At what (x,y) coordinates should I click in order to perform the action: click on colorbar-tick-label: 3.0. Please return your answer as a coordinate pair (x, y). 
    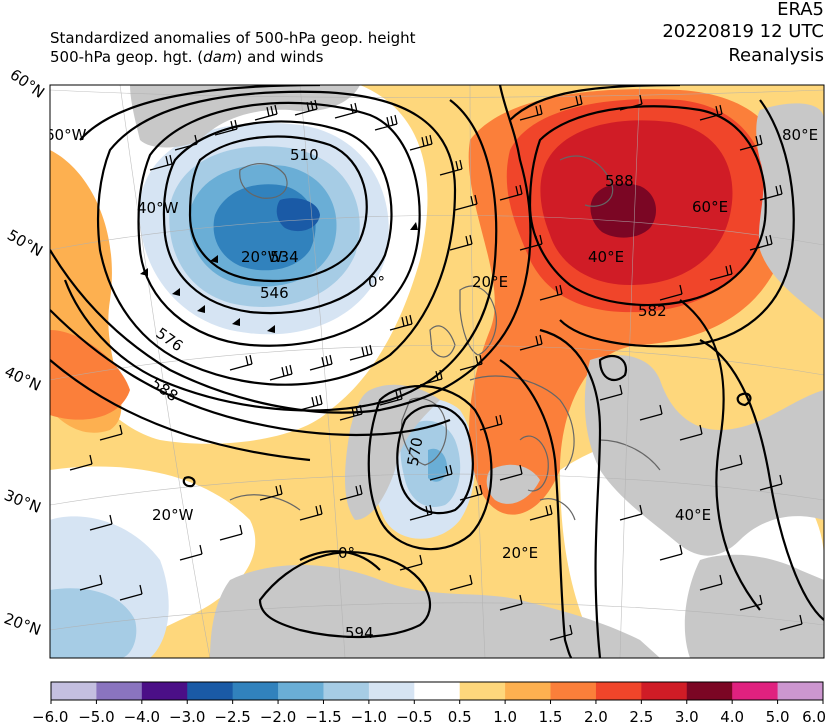
    Looking at the image, I should click on (687, 716).